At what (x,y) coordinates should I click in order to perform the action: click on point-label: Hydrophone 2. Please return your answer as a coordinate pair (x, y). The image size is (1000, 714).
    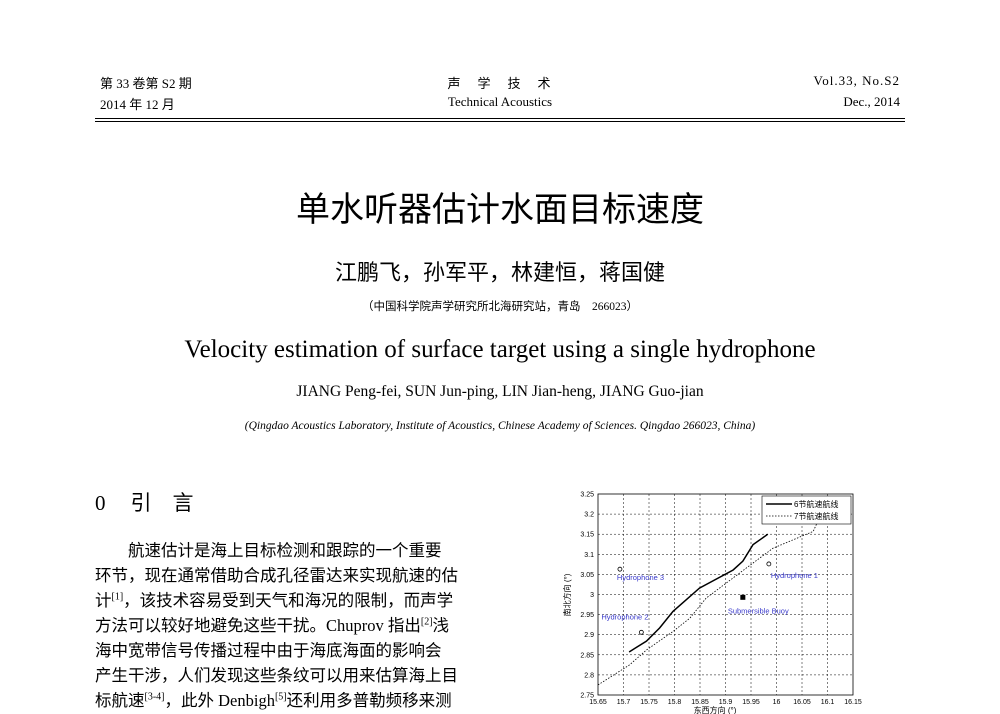
    Looking at the image, I should click on (624, 616).